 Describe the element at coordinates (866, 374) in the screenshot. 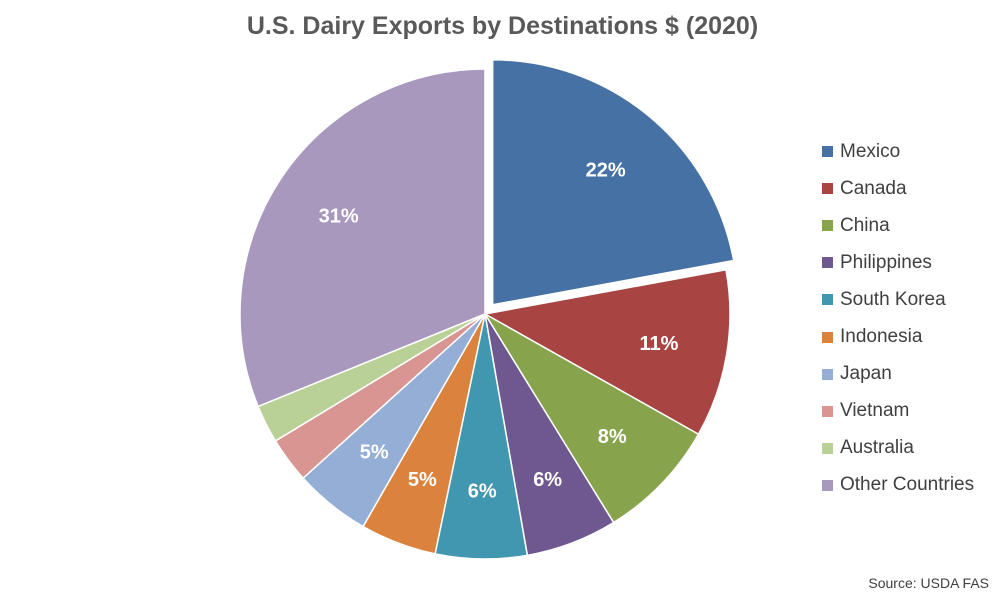

I see `legend-label: Japan` at that location.